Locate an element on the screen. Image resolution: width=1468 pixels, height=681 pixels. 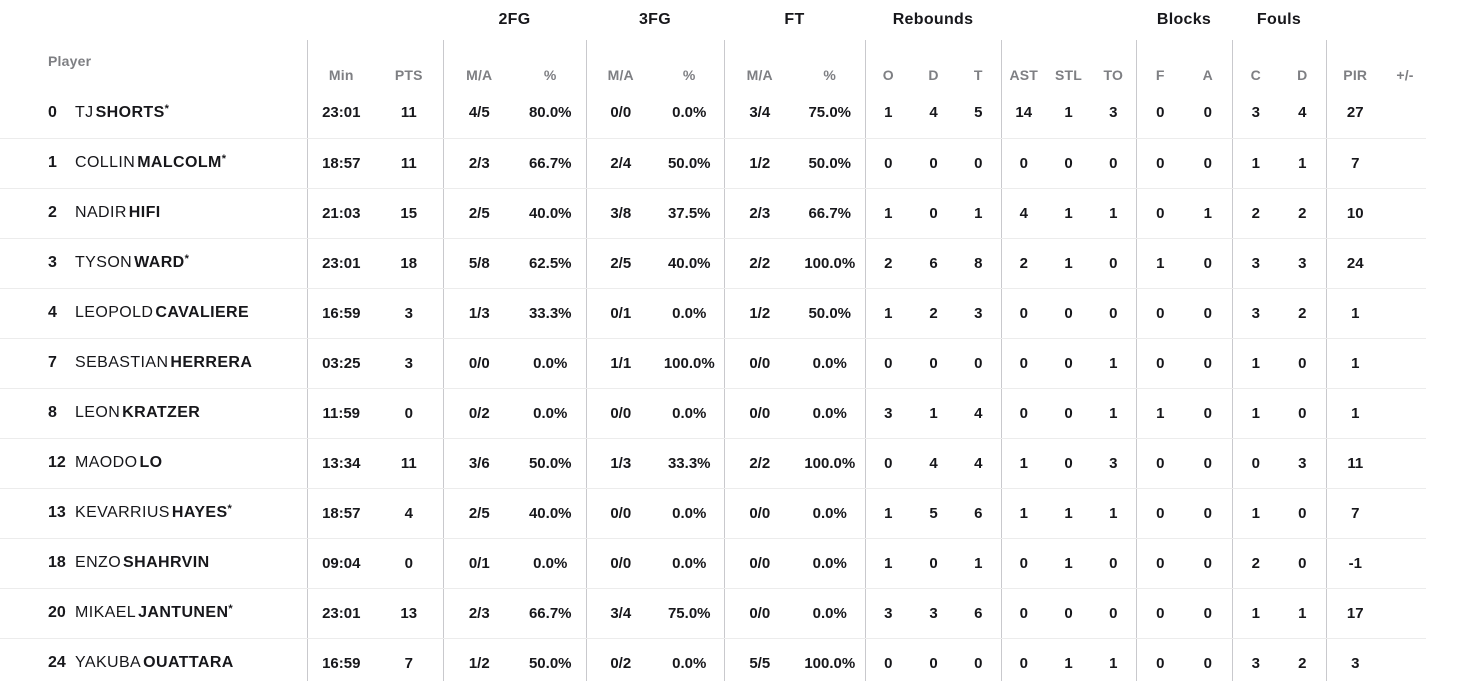
ft-ma-cell: 1/2 is located at coordinates (759, 313).